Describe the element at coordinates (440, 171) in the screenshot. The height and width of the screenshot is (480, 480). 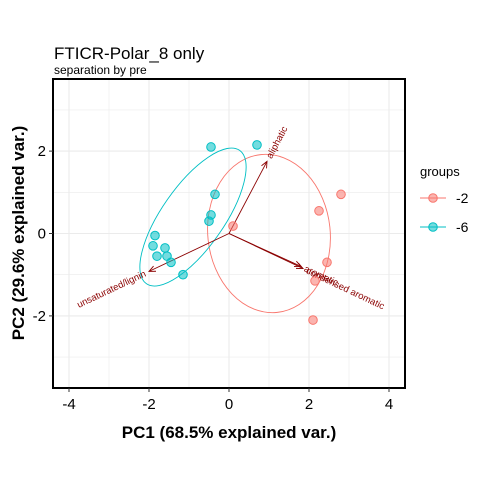
I see `legend-title: groups` at that location.